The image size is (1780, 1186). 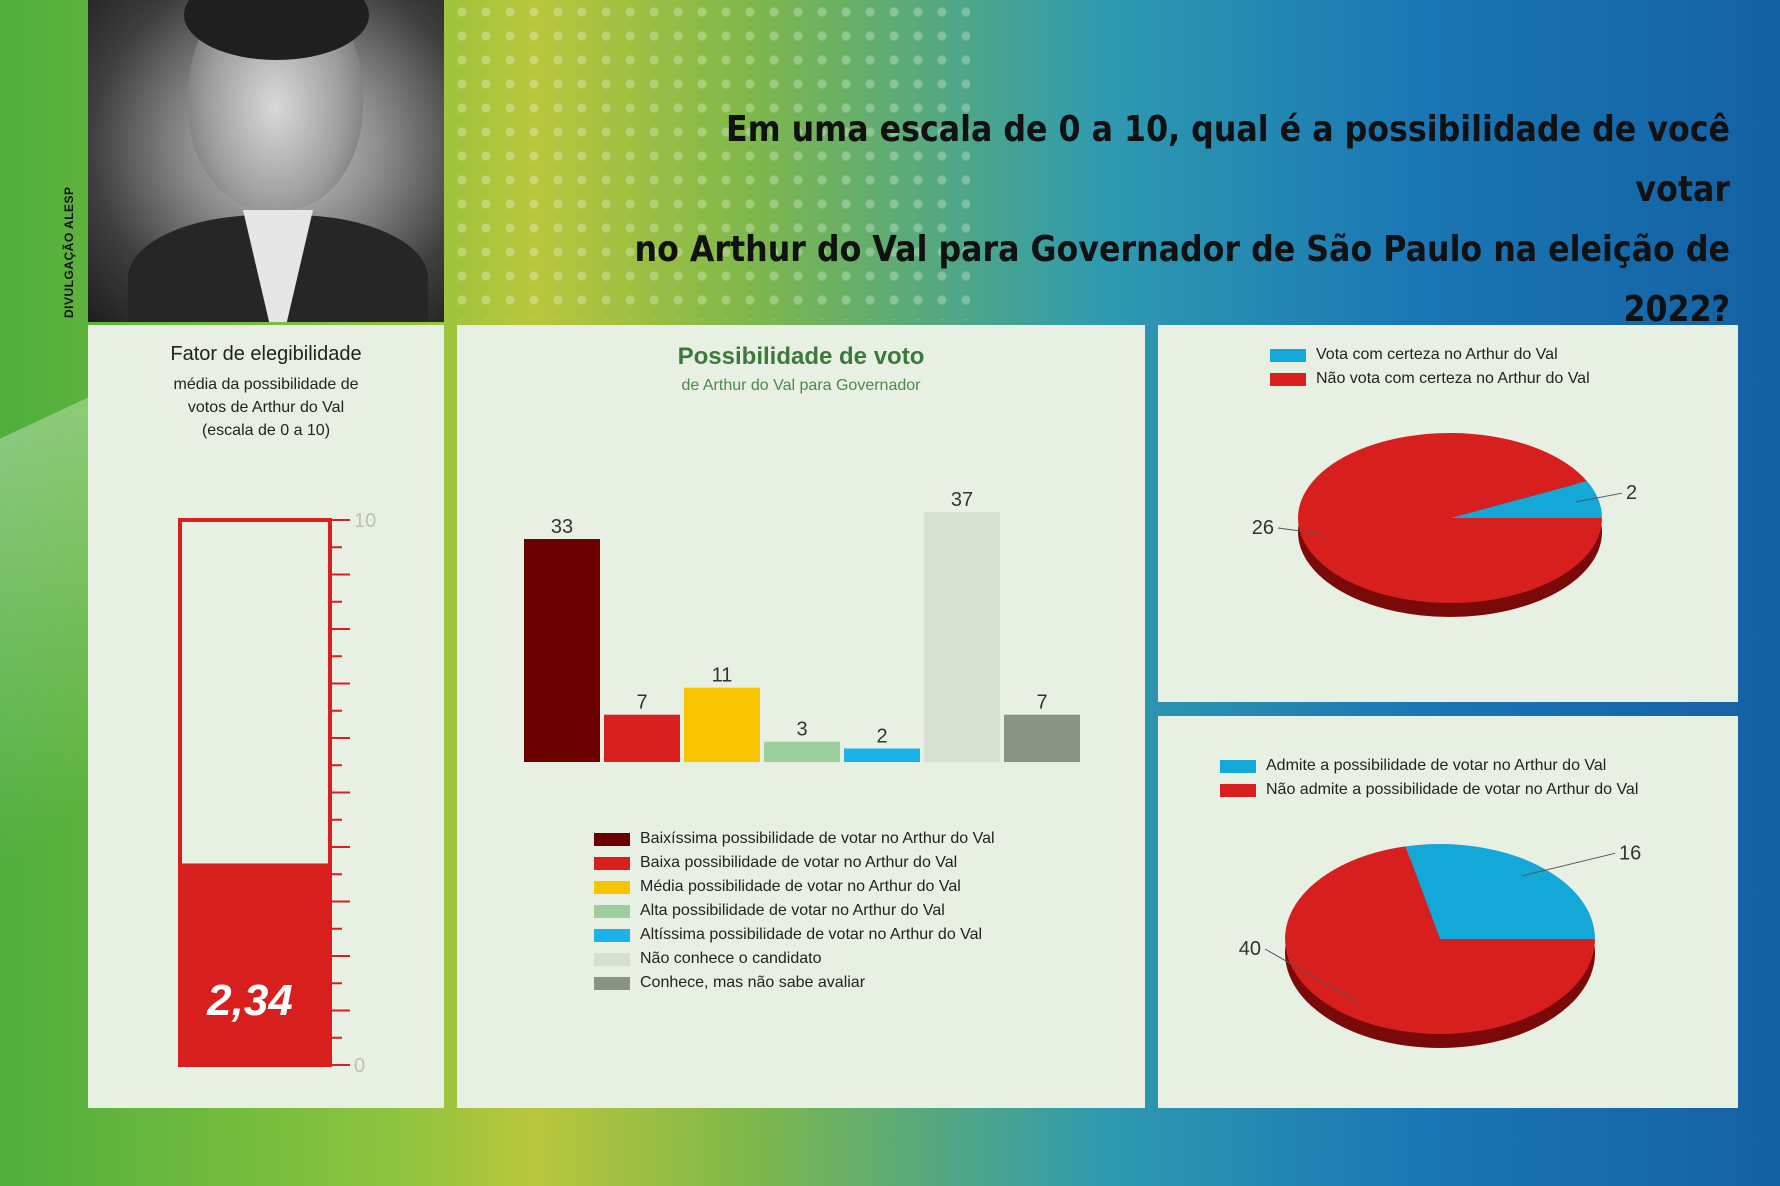 I want to click on eligibility-subtitle-line: média da possibilidade de, so click(x=266, y=384).